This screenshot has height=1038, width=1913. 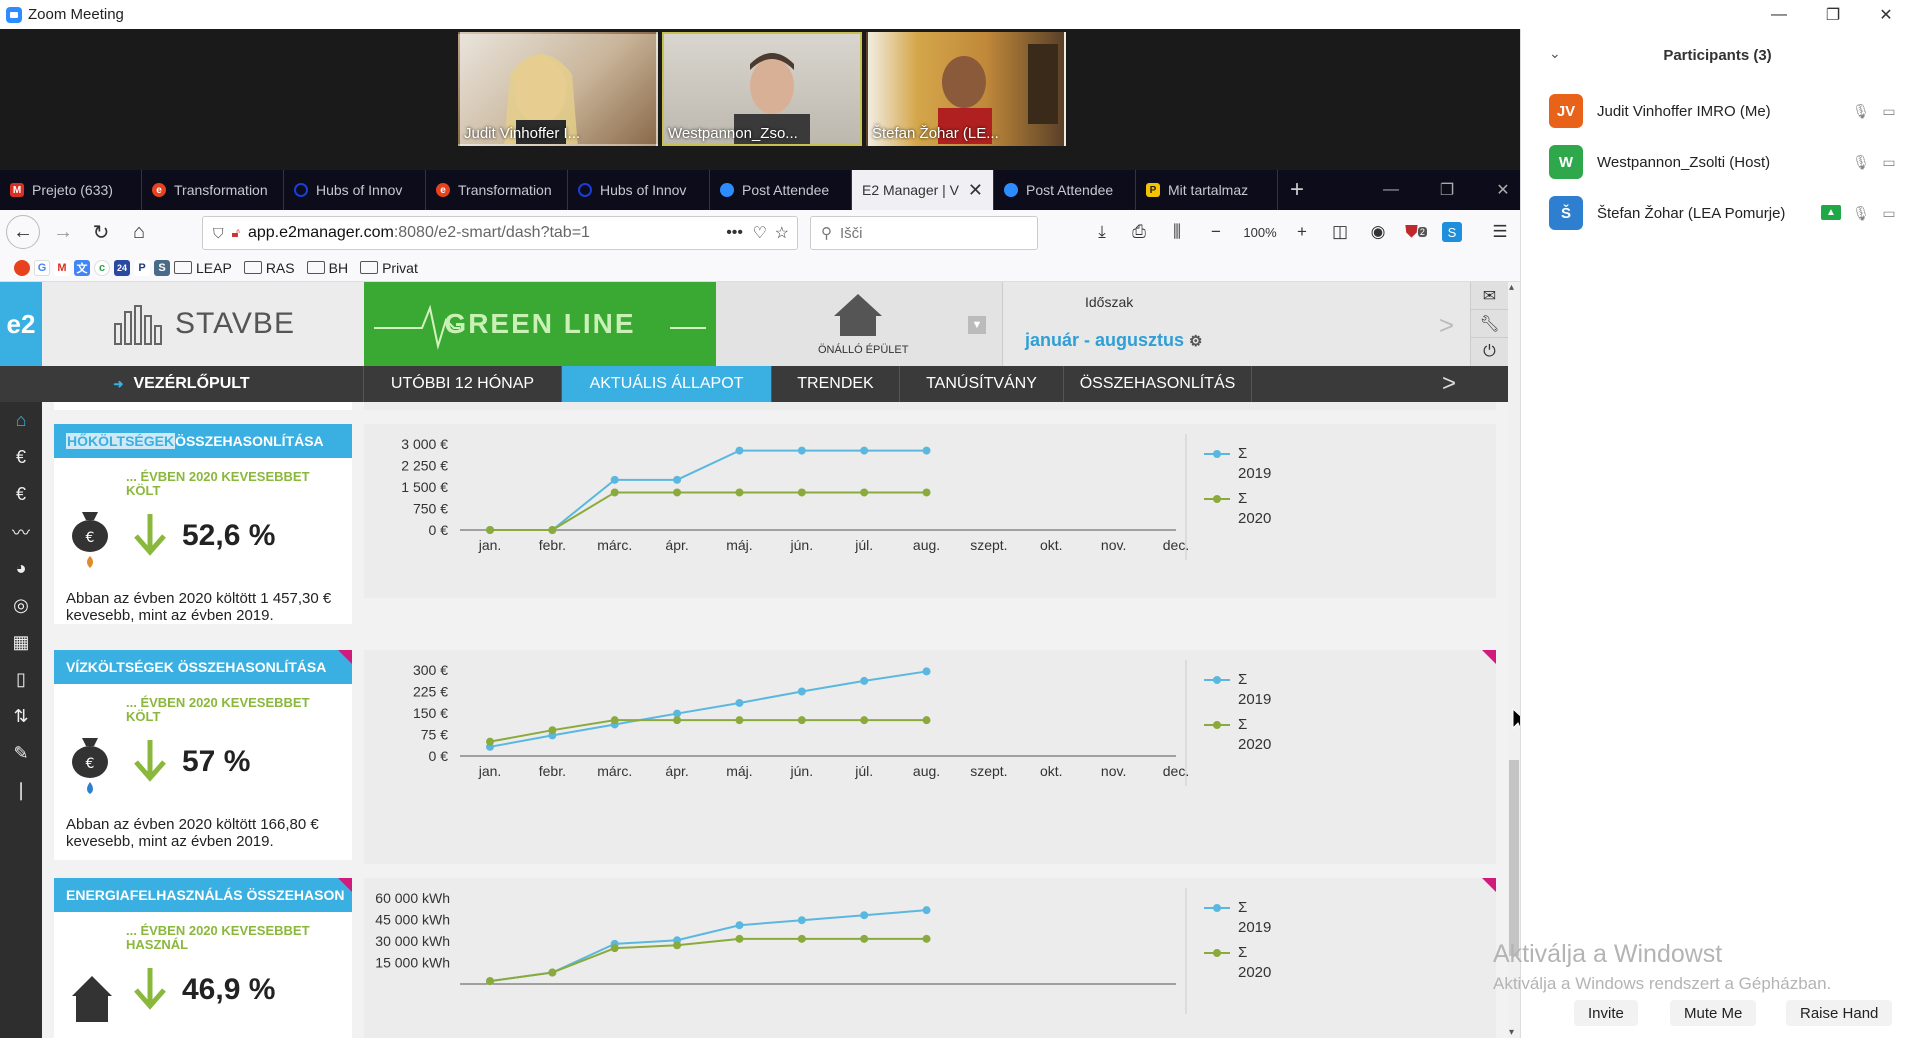 I want to click on forward-icon: →, so click(x=63, y=231).